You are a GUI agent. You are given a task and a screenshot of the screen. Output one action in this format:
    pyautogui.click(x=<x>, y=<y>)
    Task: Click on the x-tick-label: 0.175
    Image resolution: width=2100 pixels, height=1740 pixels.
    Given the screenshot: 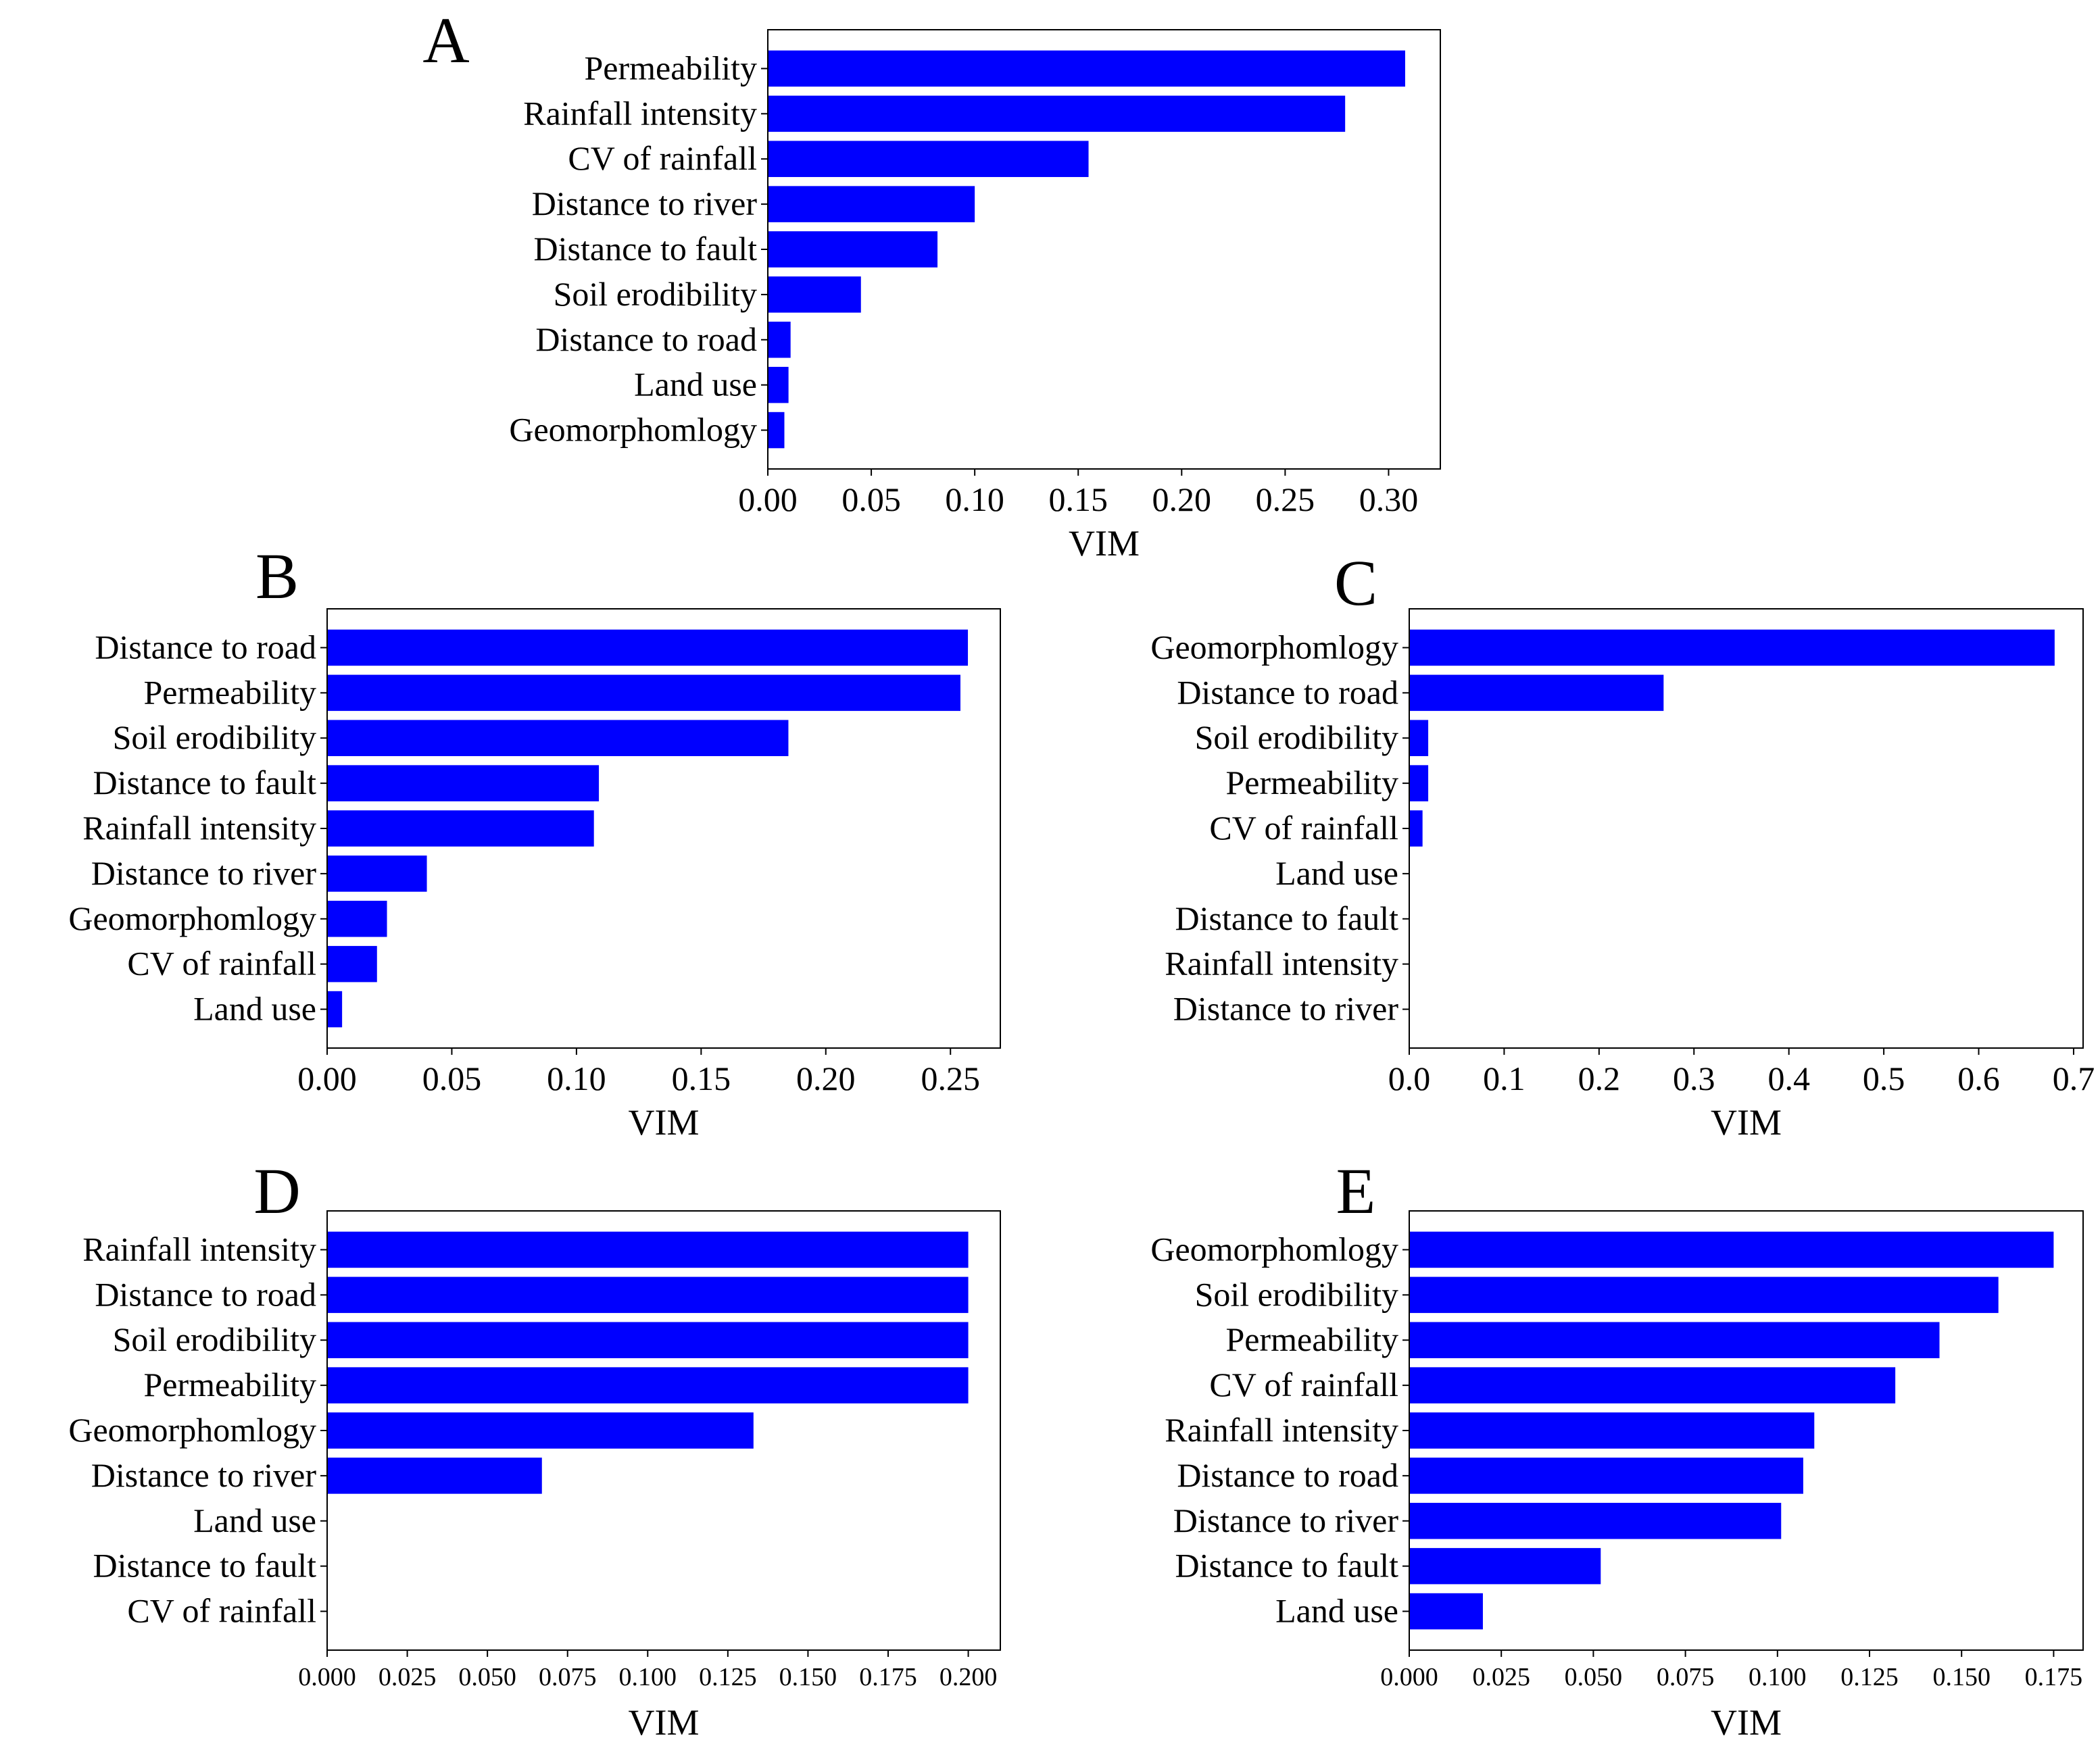 What is the action you would take?
    pyautogui.click(x=2054, y=1677)
    